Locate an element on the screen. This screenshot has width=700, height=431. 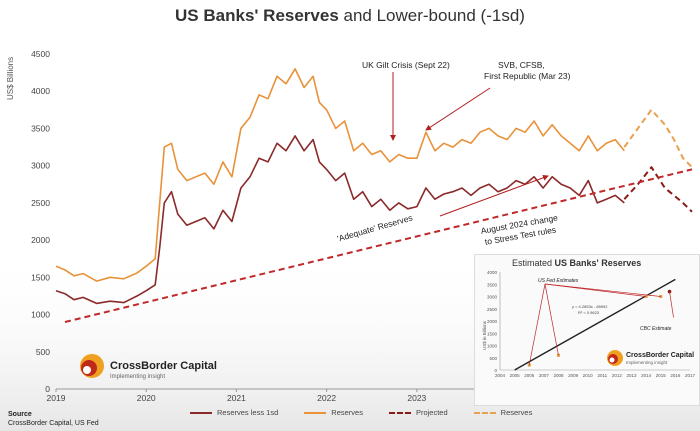
inset-panel is located at coordinates (587, 330).